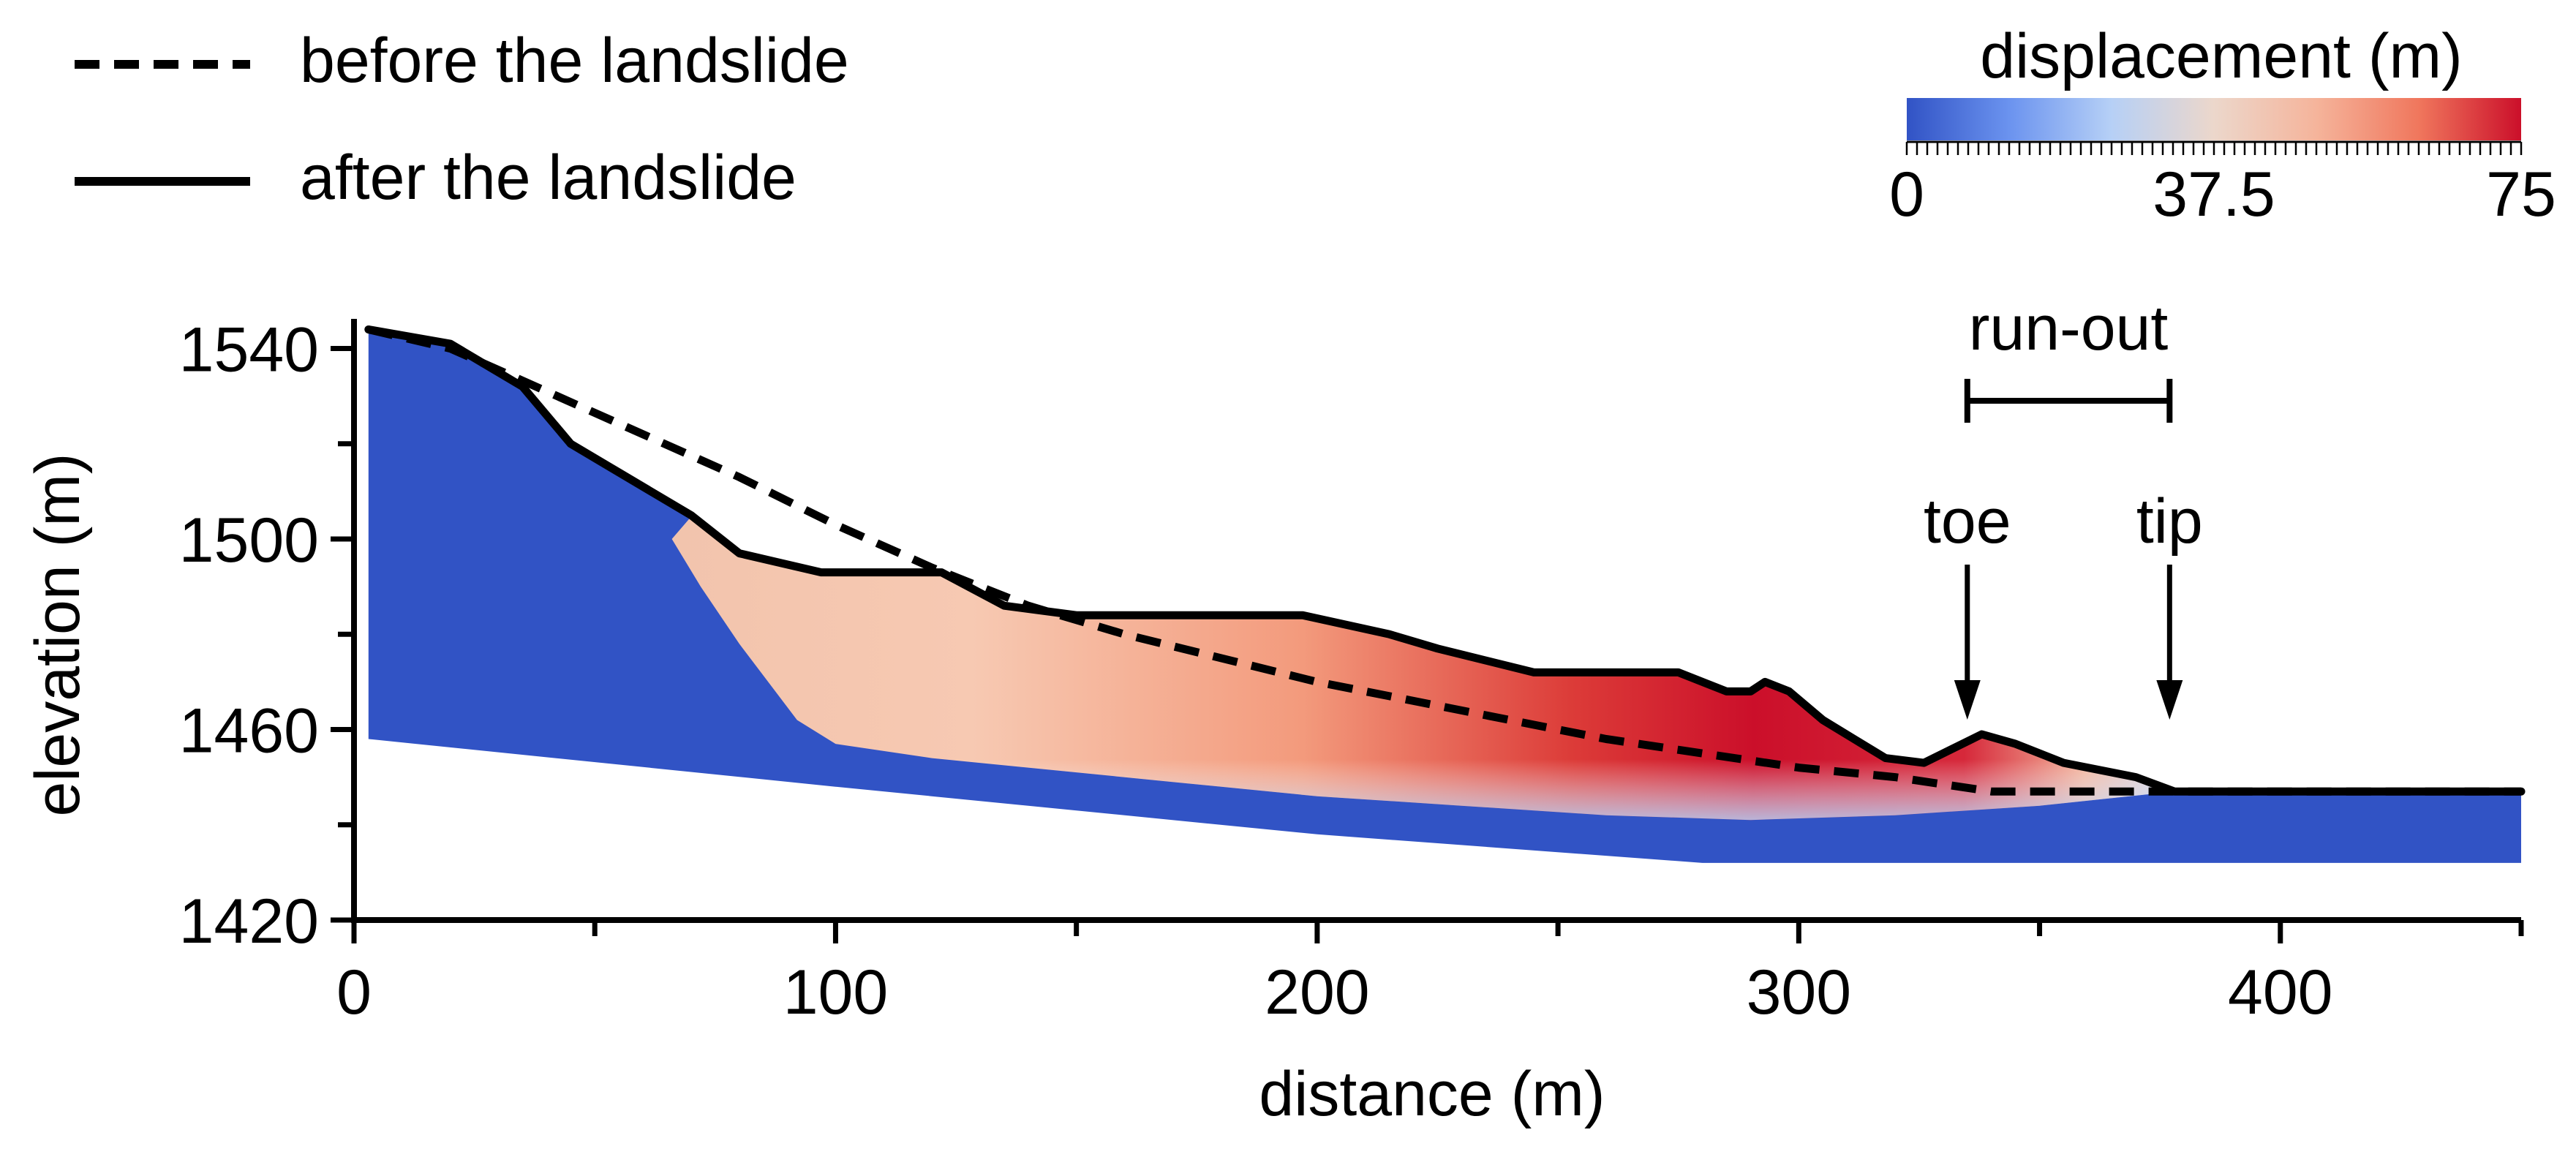 This screenshot has height=1157, width=2576. I want to click on colorbar-tick-label-max: 75, so click(2521, 194).